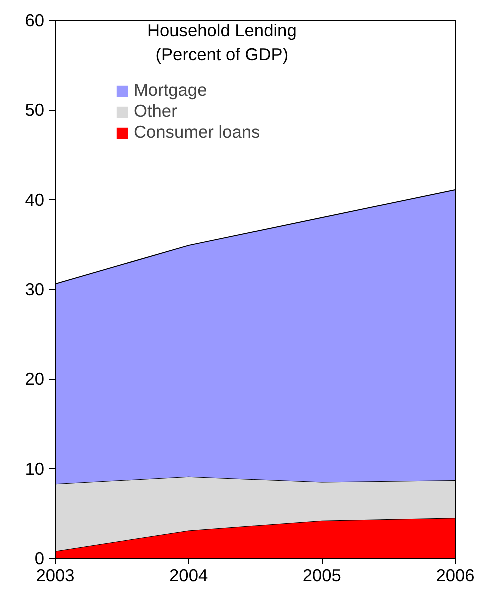  I want to click on y-tick-label: 30, so click(35, 290).